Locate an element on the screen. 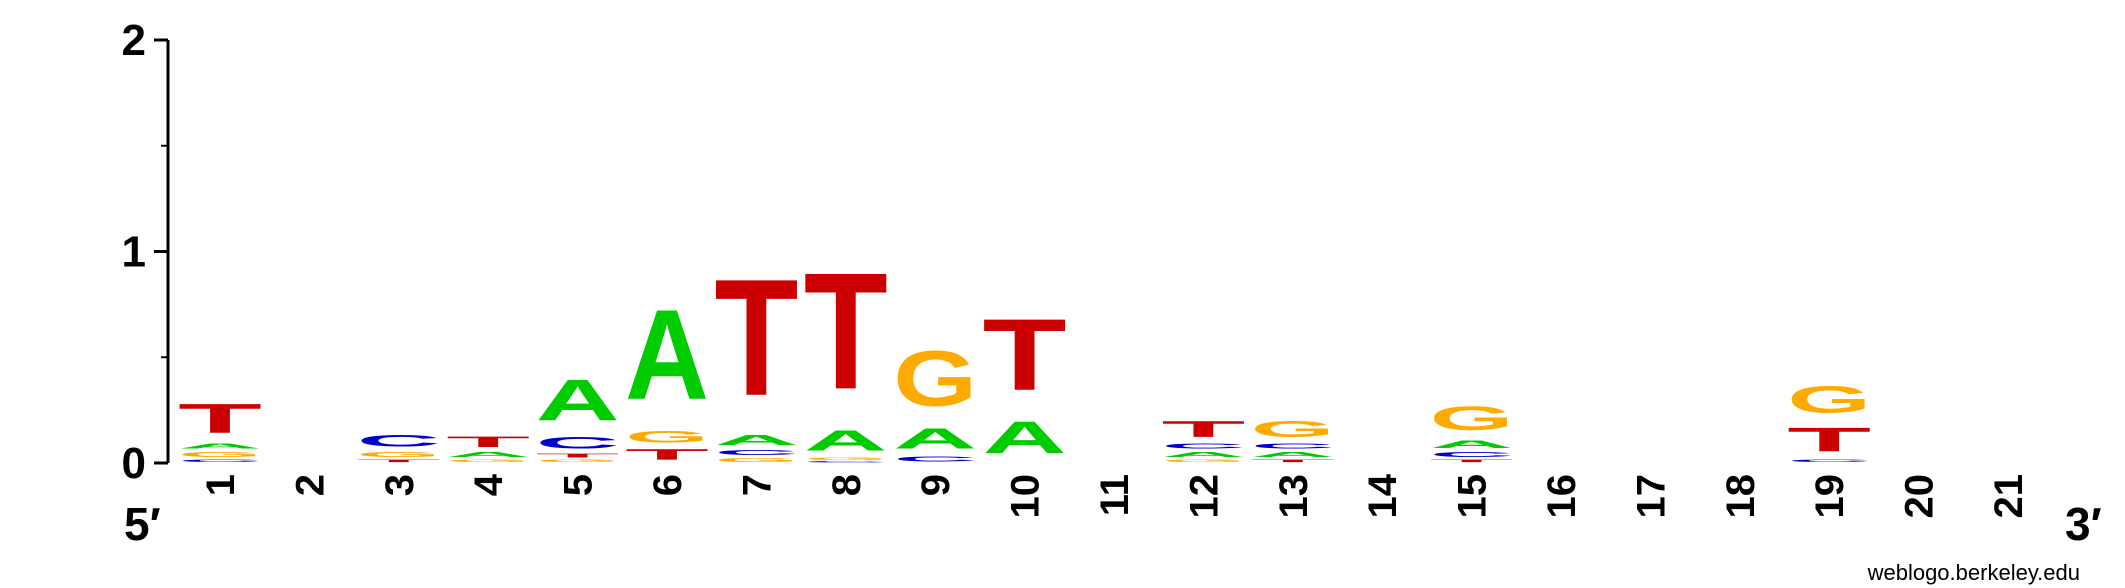 The height and width of the screenshot is (588, 2125). y-tick-label: 0 is located at coordinates (134, 463).